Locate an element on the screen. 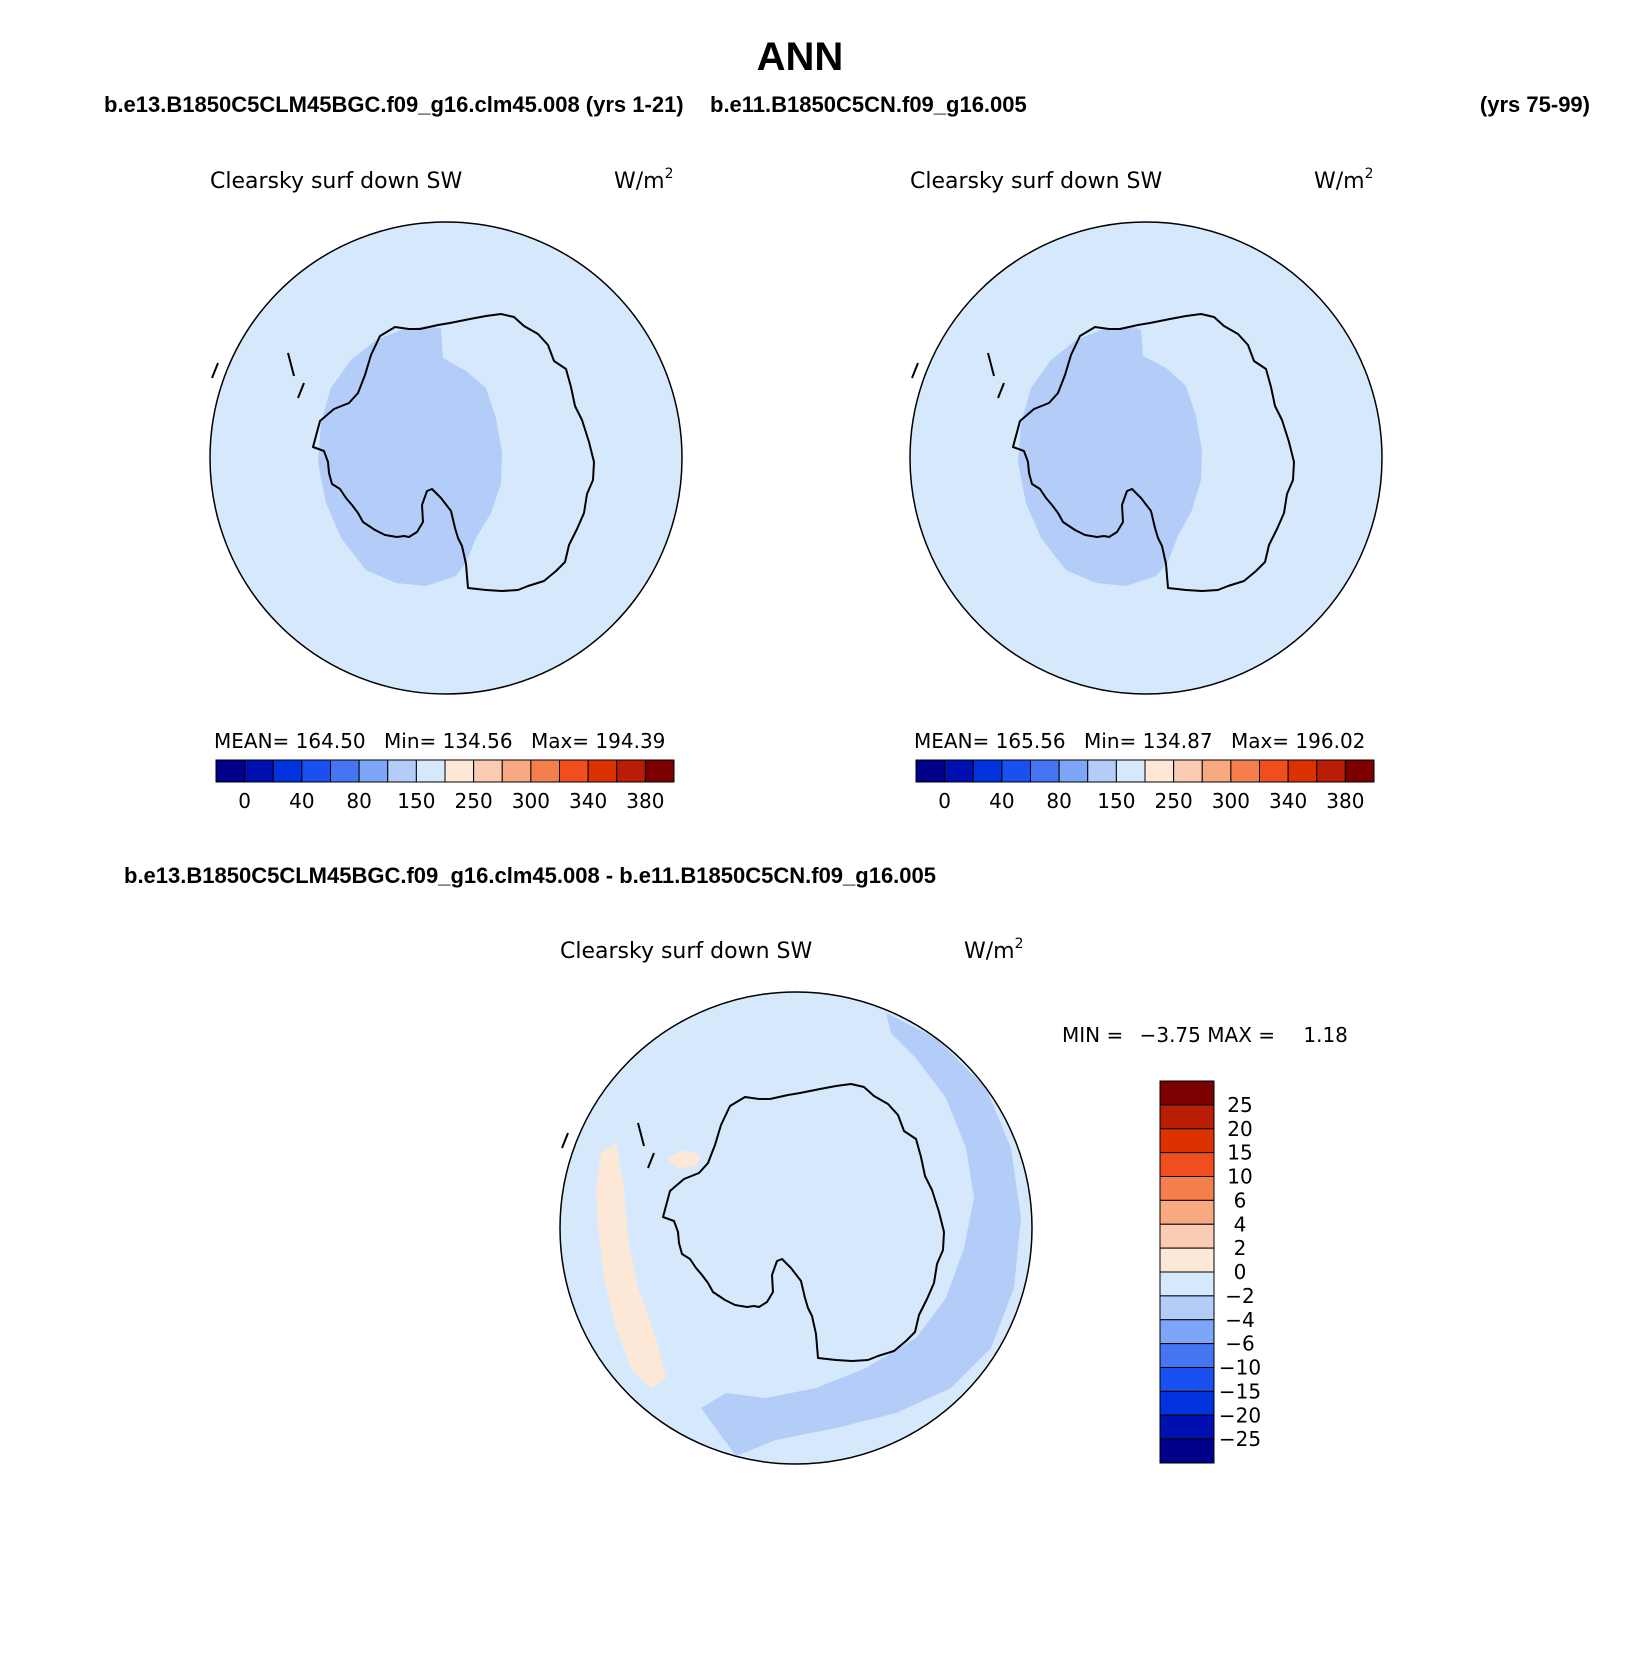  colorbar-right-tick-label: 0 is located at coordinates (944, 801).